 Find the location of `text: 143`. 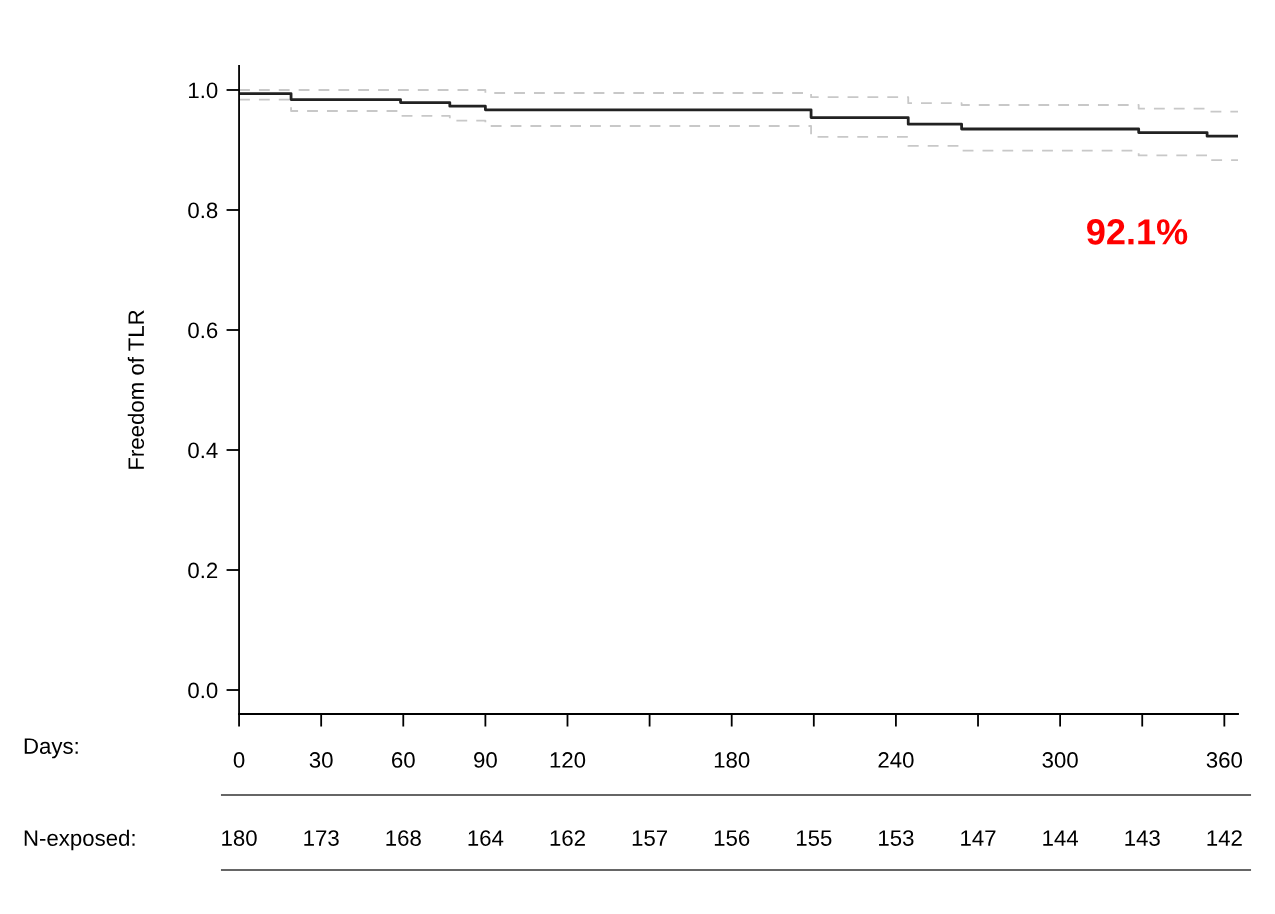

text: 143 is located at coordinates (1142, 838).